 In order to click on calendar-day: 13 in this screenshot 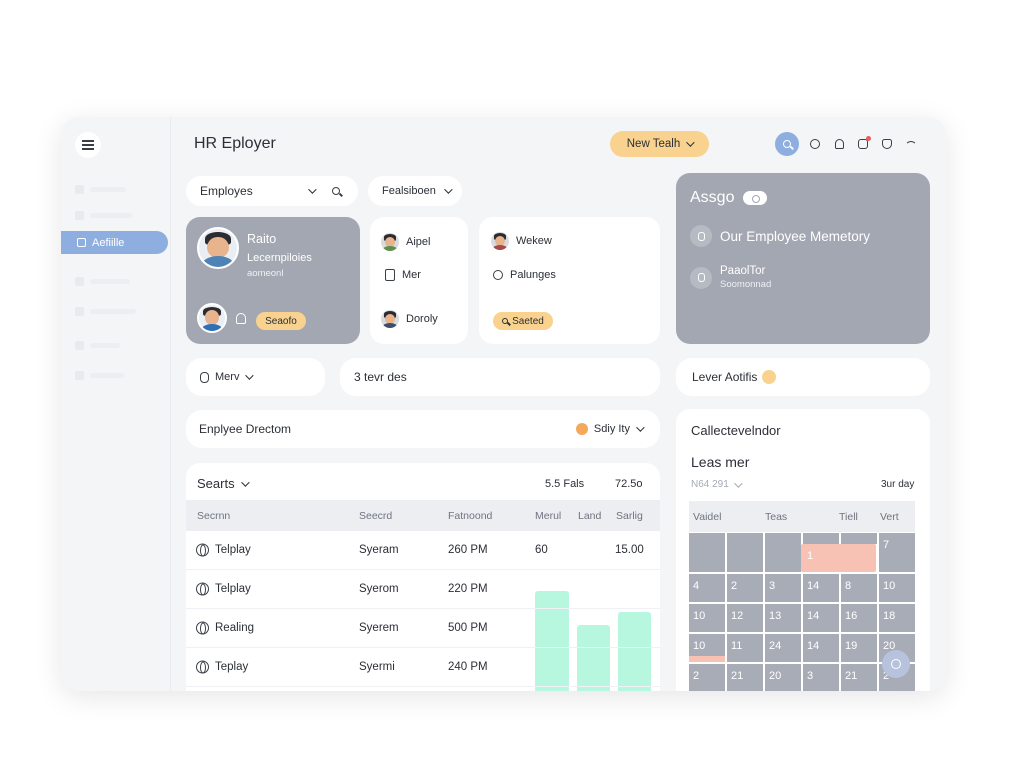, I will do `click(783, 618)`.